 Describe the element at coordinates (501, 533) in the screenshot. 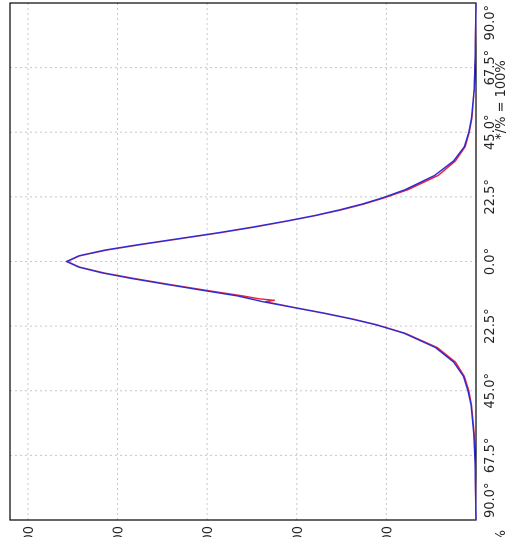

I see `edge-label-left: */%` at that location.